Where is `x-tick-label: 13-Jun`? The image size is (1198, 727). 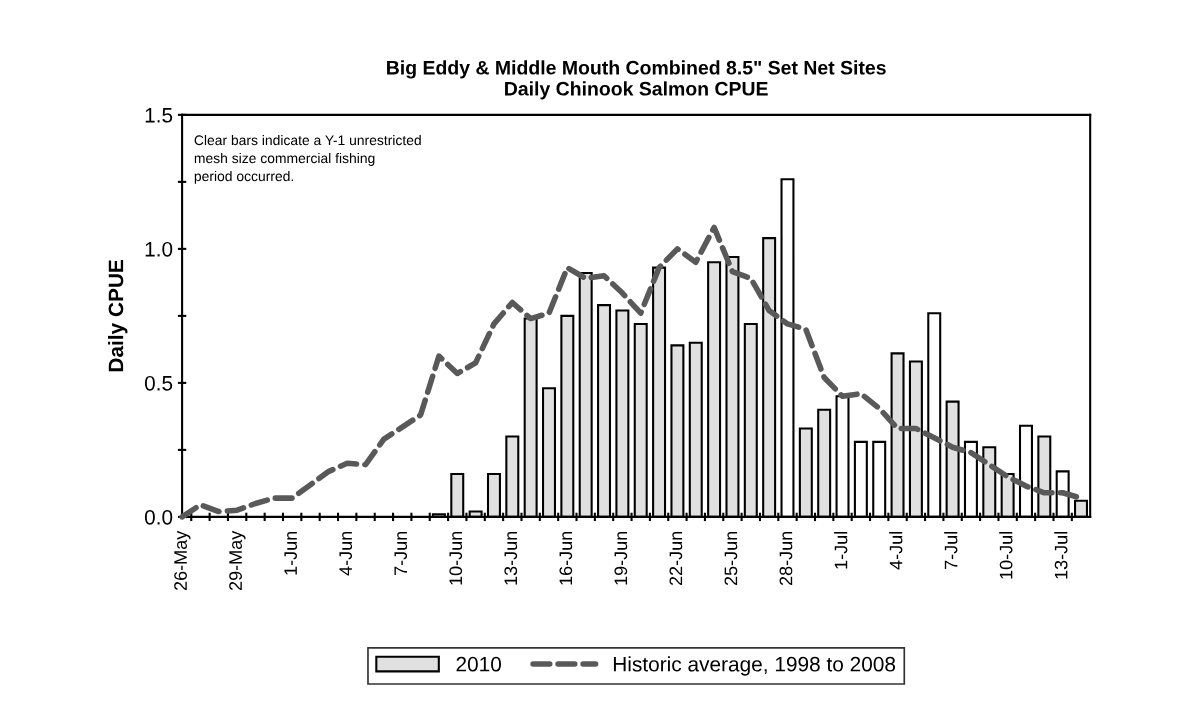
x-tick-label: 13-Jun is located at coordinates (511, 558).